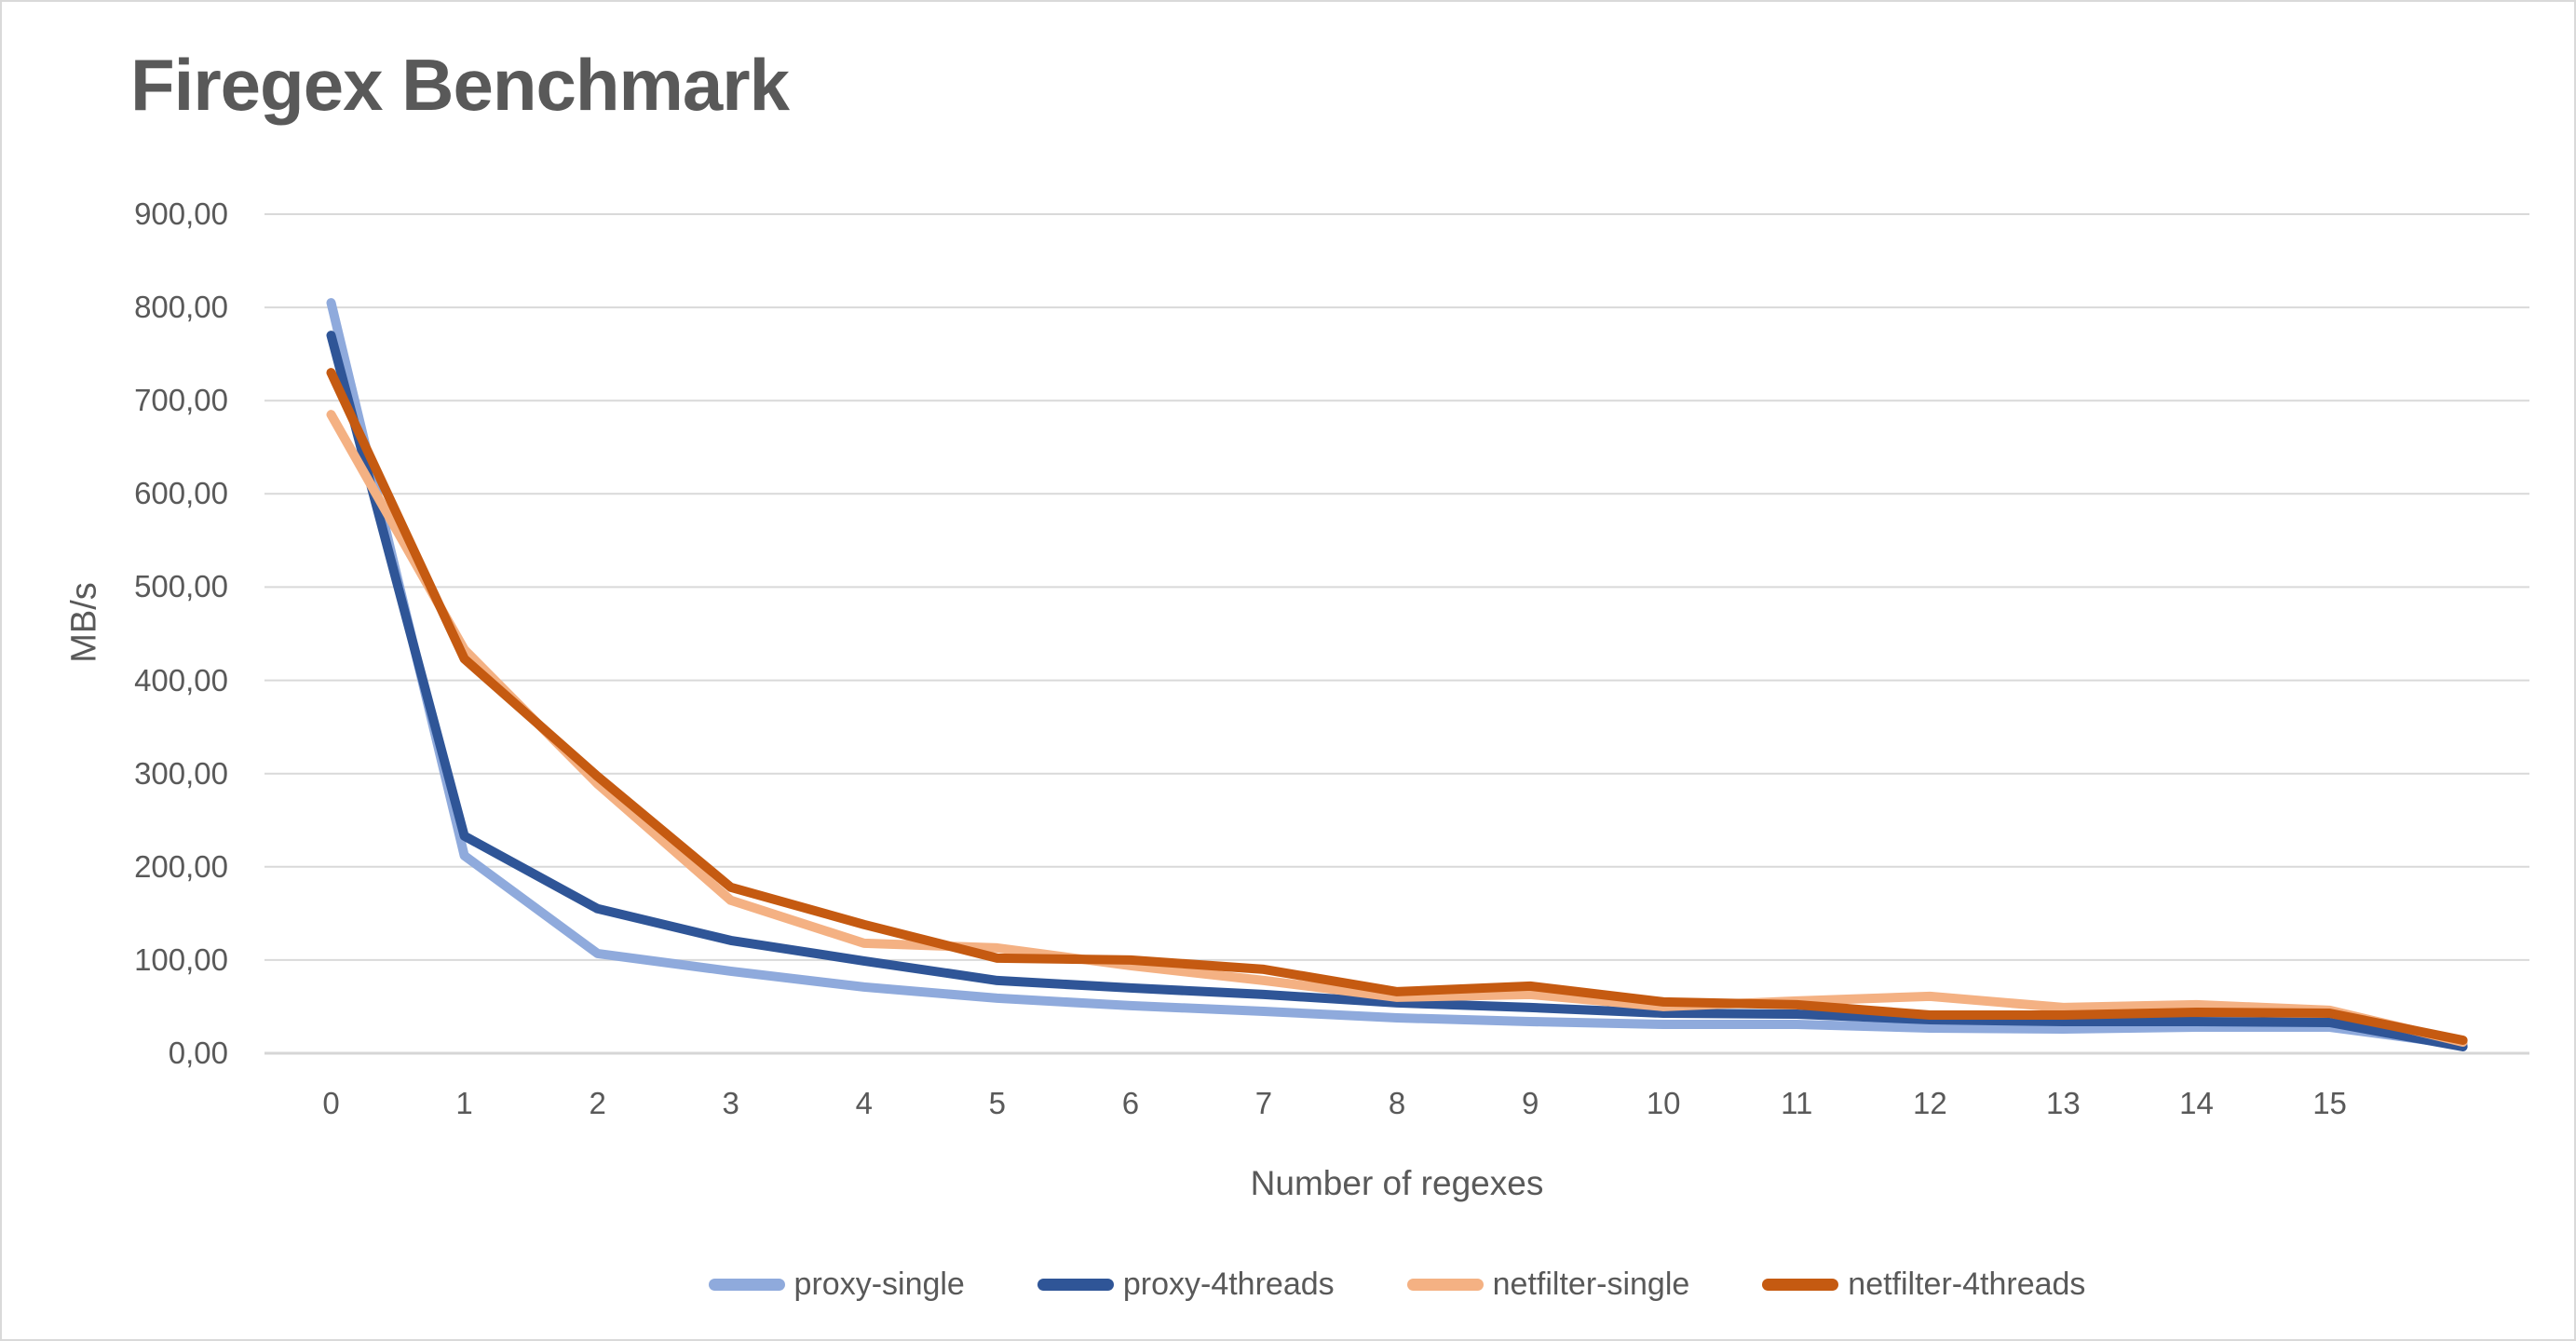  What do you see at coordinates (997, 1103) in the screenshot?
I see `x-tick-label: 5` at bounding box center [997, 1103].